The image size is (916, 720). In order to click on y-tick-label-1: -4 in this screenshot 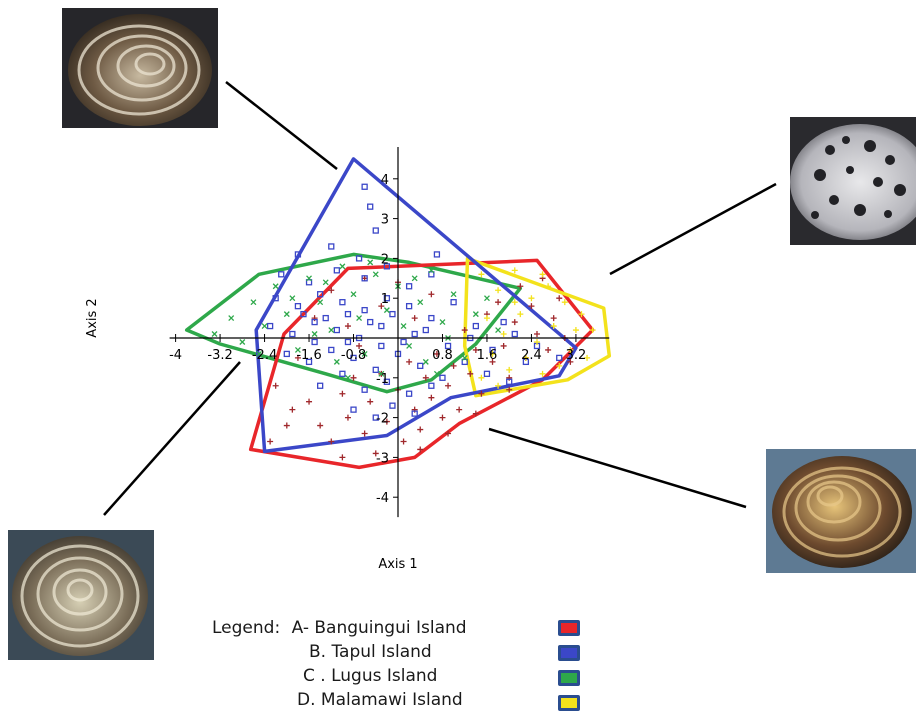, I will do `click(382, 498)`.